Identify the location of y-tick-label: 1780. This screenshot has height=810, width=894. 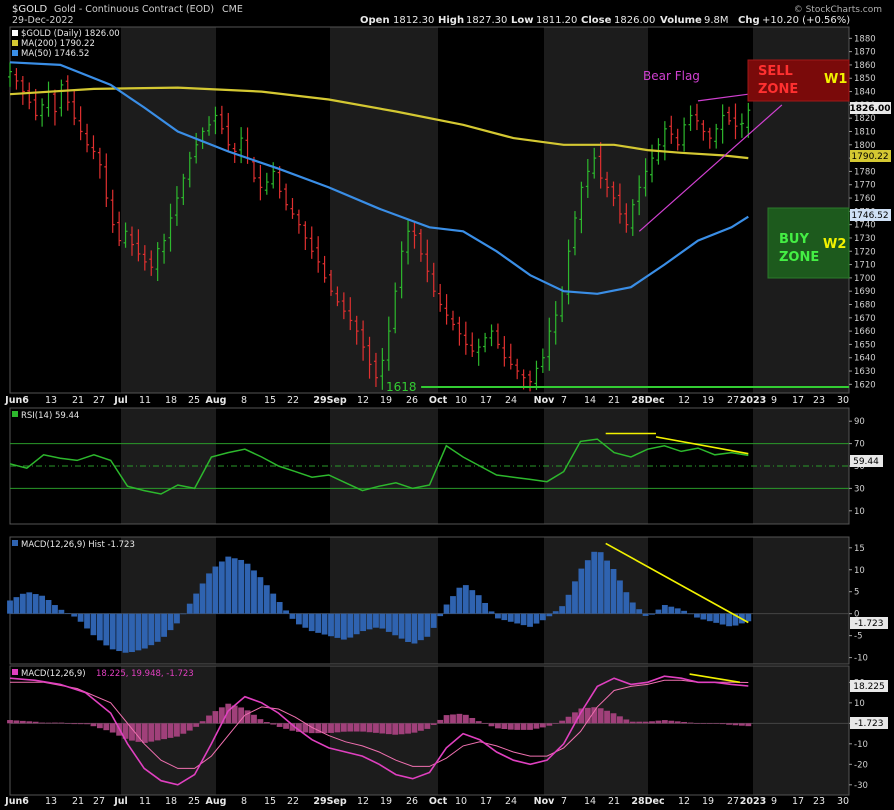
(865, 172).